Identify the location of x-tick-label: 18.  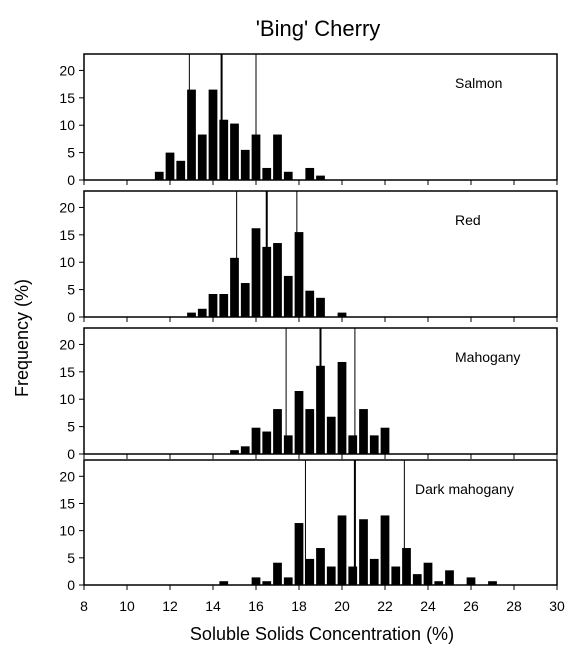
(299, 606).